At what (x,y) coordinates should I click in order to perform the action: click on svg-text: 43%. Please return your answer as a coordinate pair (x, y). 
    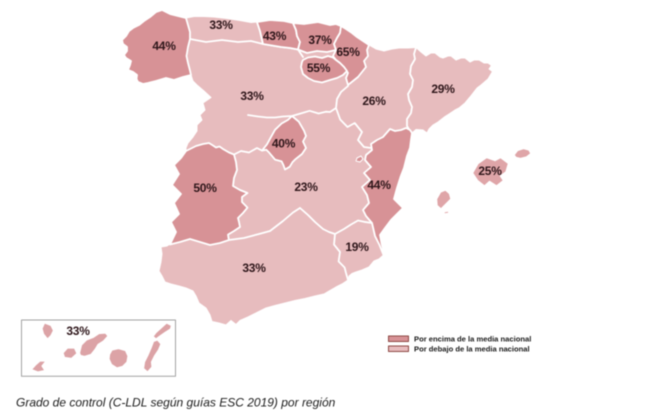
    Looking at the image, I should click on (275, 36).